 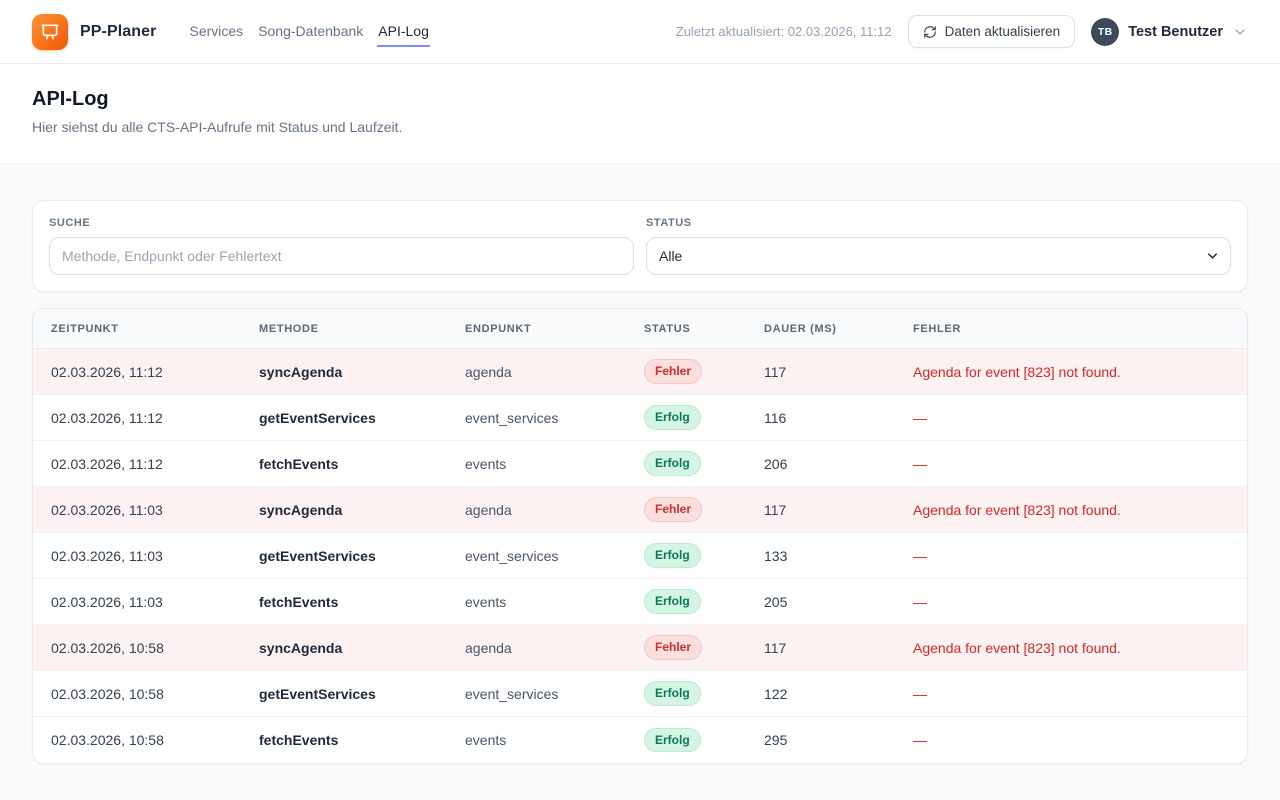 I want to click on search-field-group: SUCHE, so click(x=341, y=246).